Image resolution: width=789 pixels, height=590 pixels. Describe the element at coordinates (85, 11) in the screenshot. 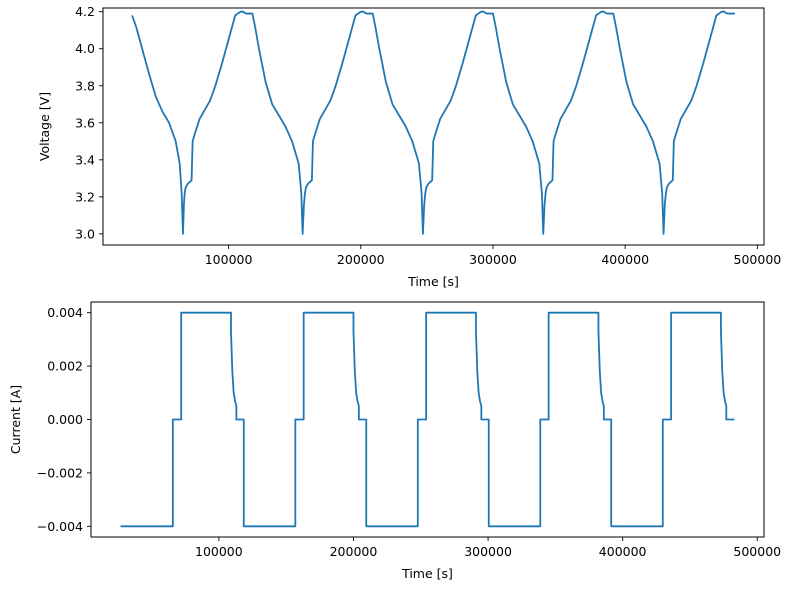

I see `voltage-y-tick-label: 4.2` at that location.